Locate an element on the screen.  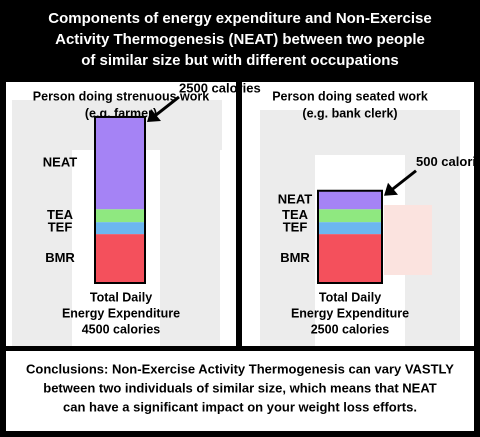
callout-label: 2500 calories is located at coordinates (220, 87).